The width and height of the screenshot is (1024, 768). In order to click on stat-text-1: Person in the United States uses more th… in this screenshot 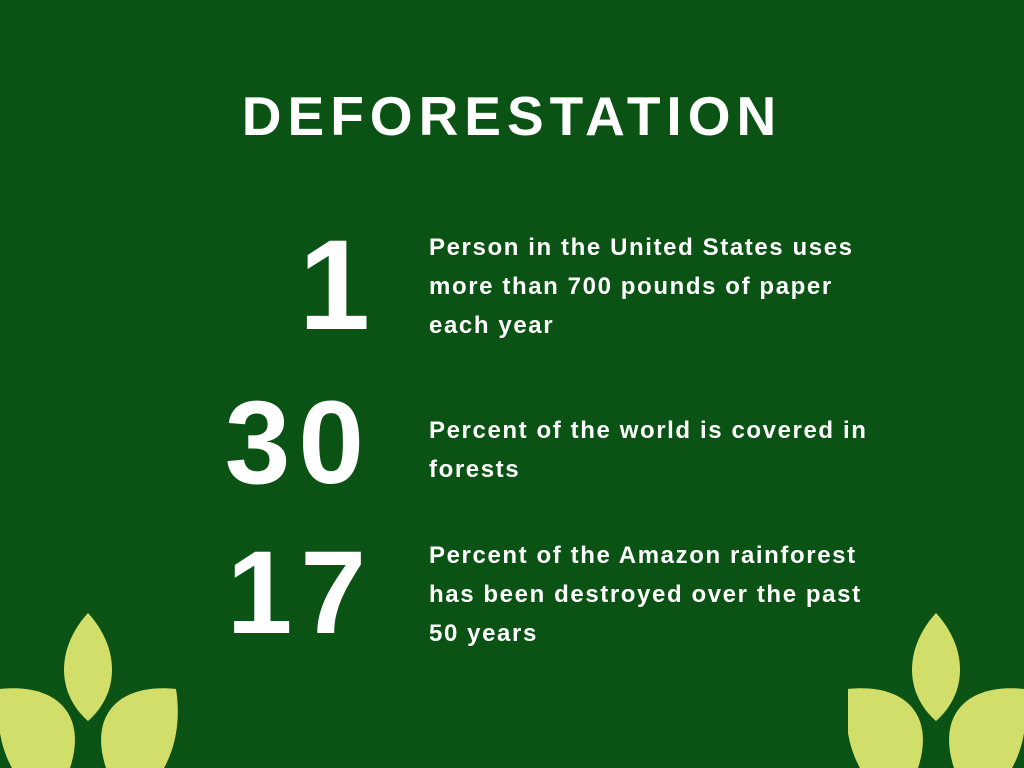, I will do `click(641, 286)`.